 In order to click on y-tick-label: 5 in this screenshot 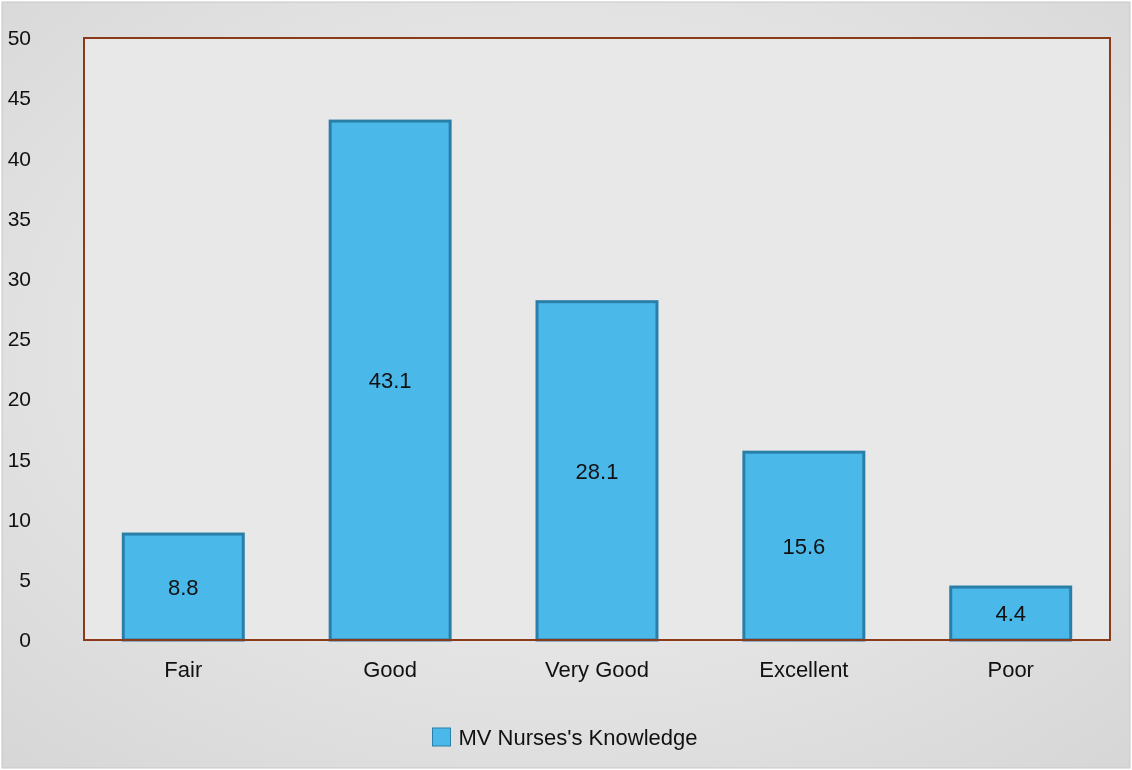, I will do `click(25, 580)`.